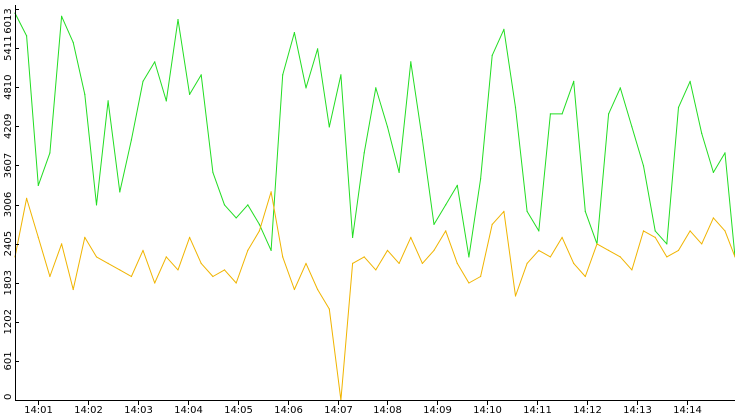  I want to click on y-tick-label: 601, so click(8, 360).